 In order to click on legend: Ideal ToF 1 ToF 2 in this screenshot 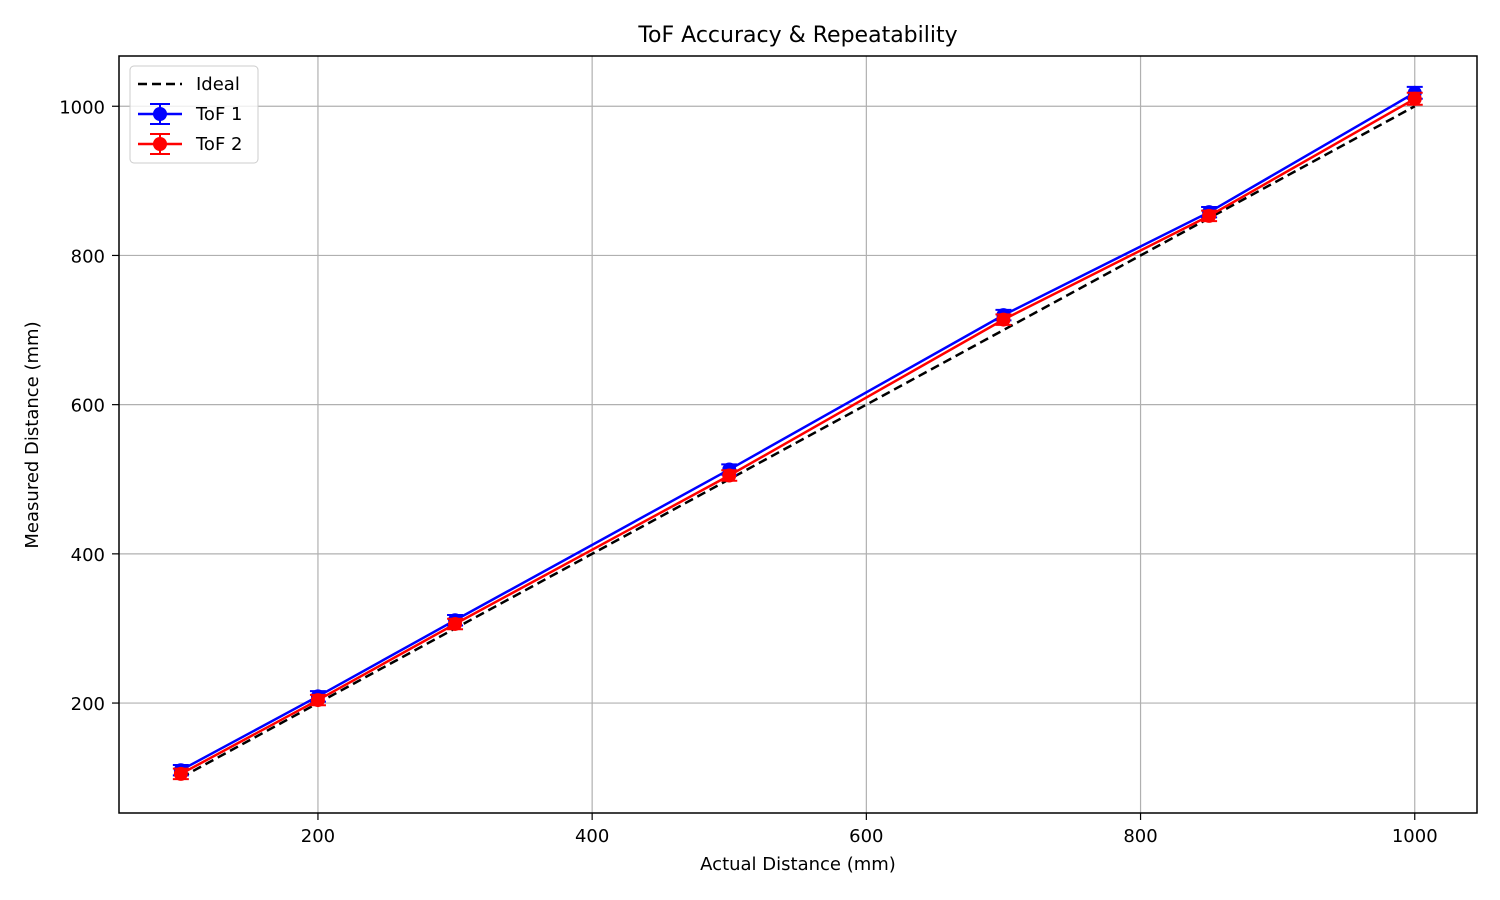, I will do `click(194, 114)`.